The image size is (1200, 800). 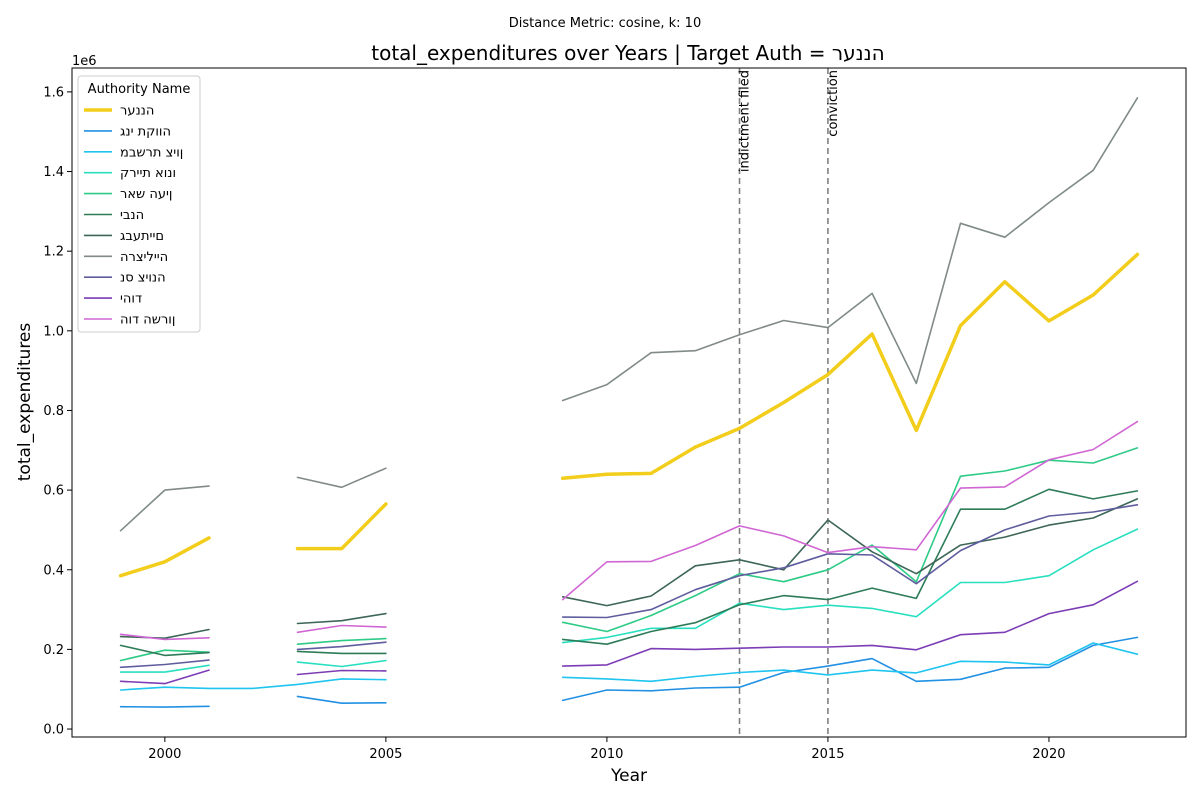 I want to click on y-axis: 0.0 0.2 0.4 0.6 0.8 1.0 1.2 1.4 1.6, so click(x=57, y=411).